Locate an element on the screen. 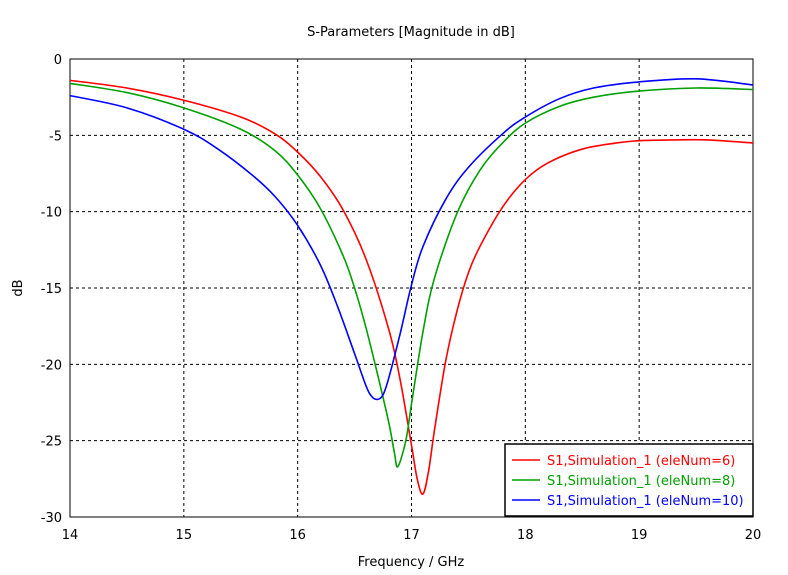  x-tick-labels: 14 15 16 17 18 19 20 is located at coordinates (412, 535).